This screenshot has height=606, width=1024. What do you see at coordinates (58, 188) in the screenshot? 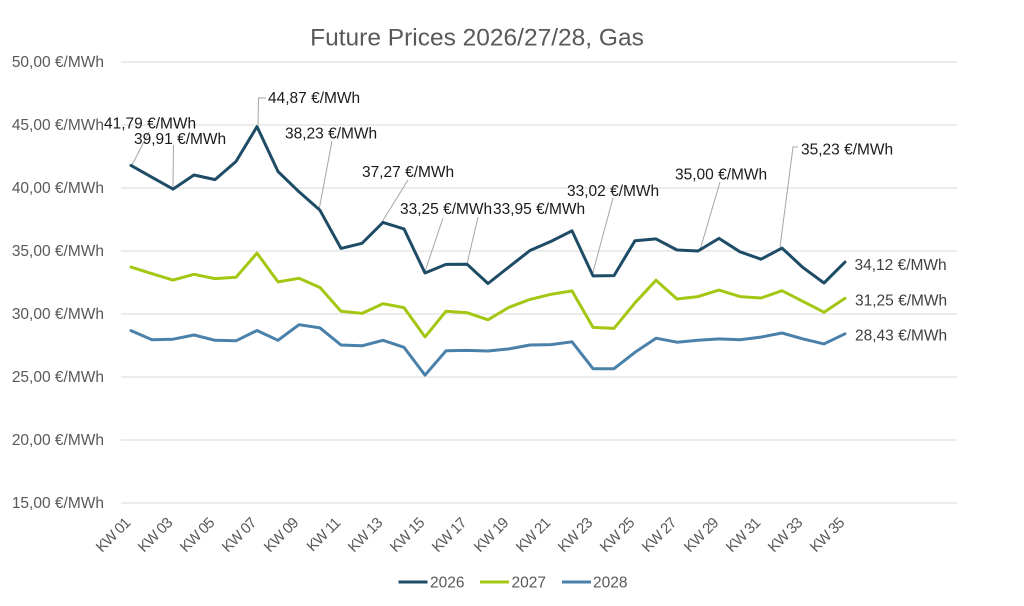
I see `svg-text: 40,00 €/MWh` at bounding box center [58, 188].